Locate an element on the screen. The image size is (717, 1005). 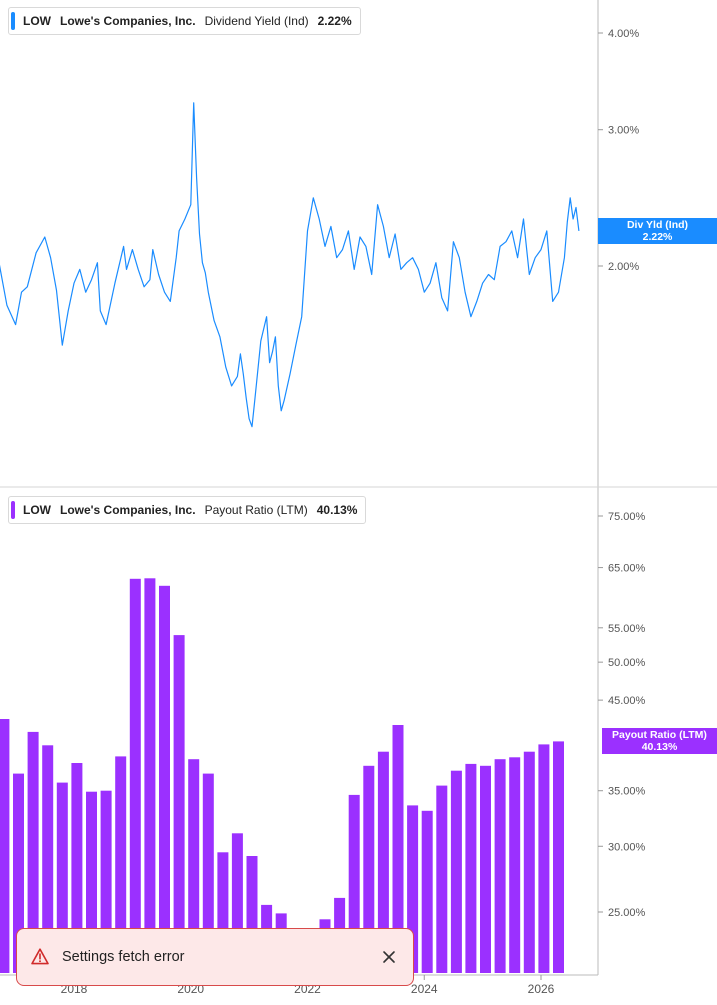
legend-value: 40.13% is located at coordinates (337, 510).